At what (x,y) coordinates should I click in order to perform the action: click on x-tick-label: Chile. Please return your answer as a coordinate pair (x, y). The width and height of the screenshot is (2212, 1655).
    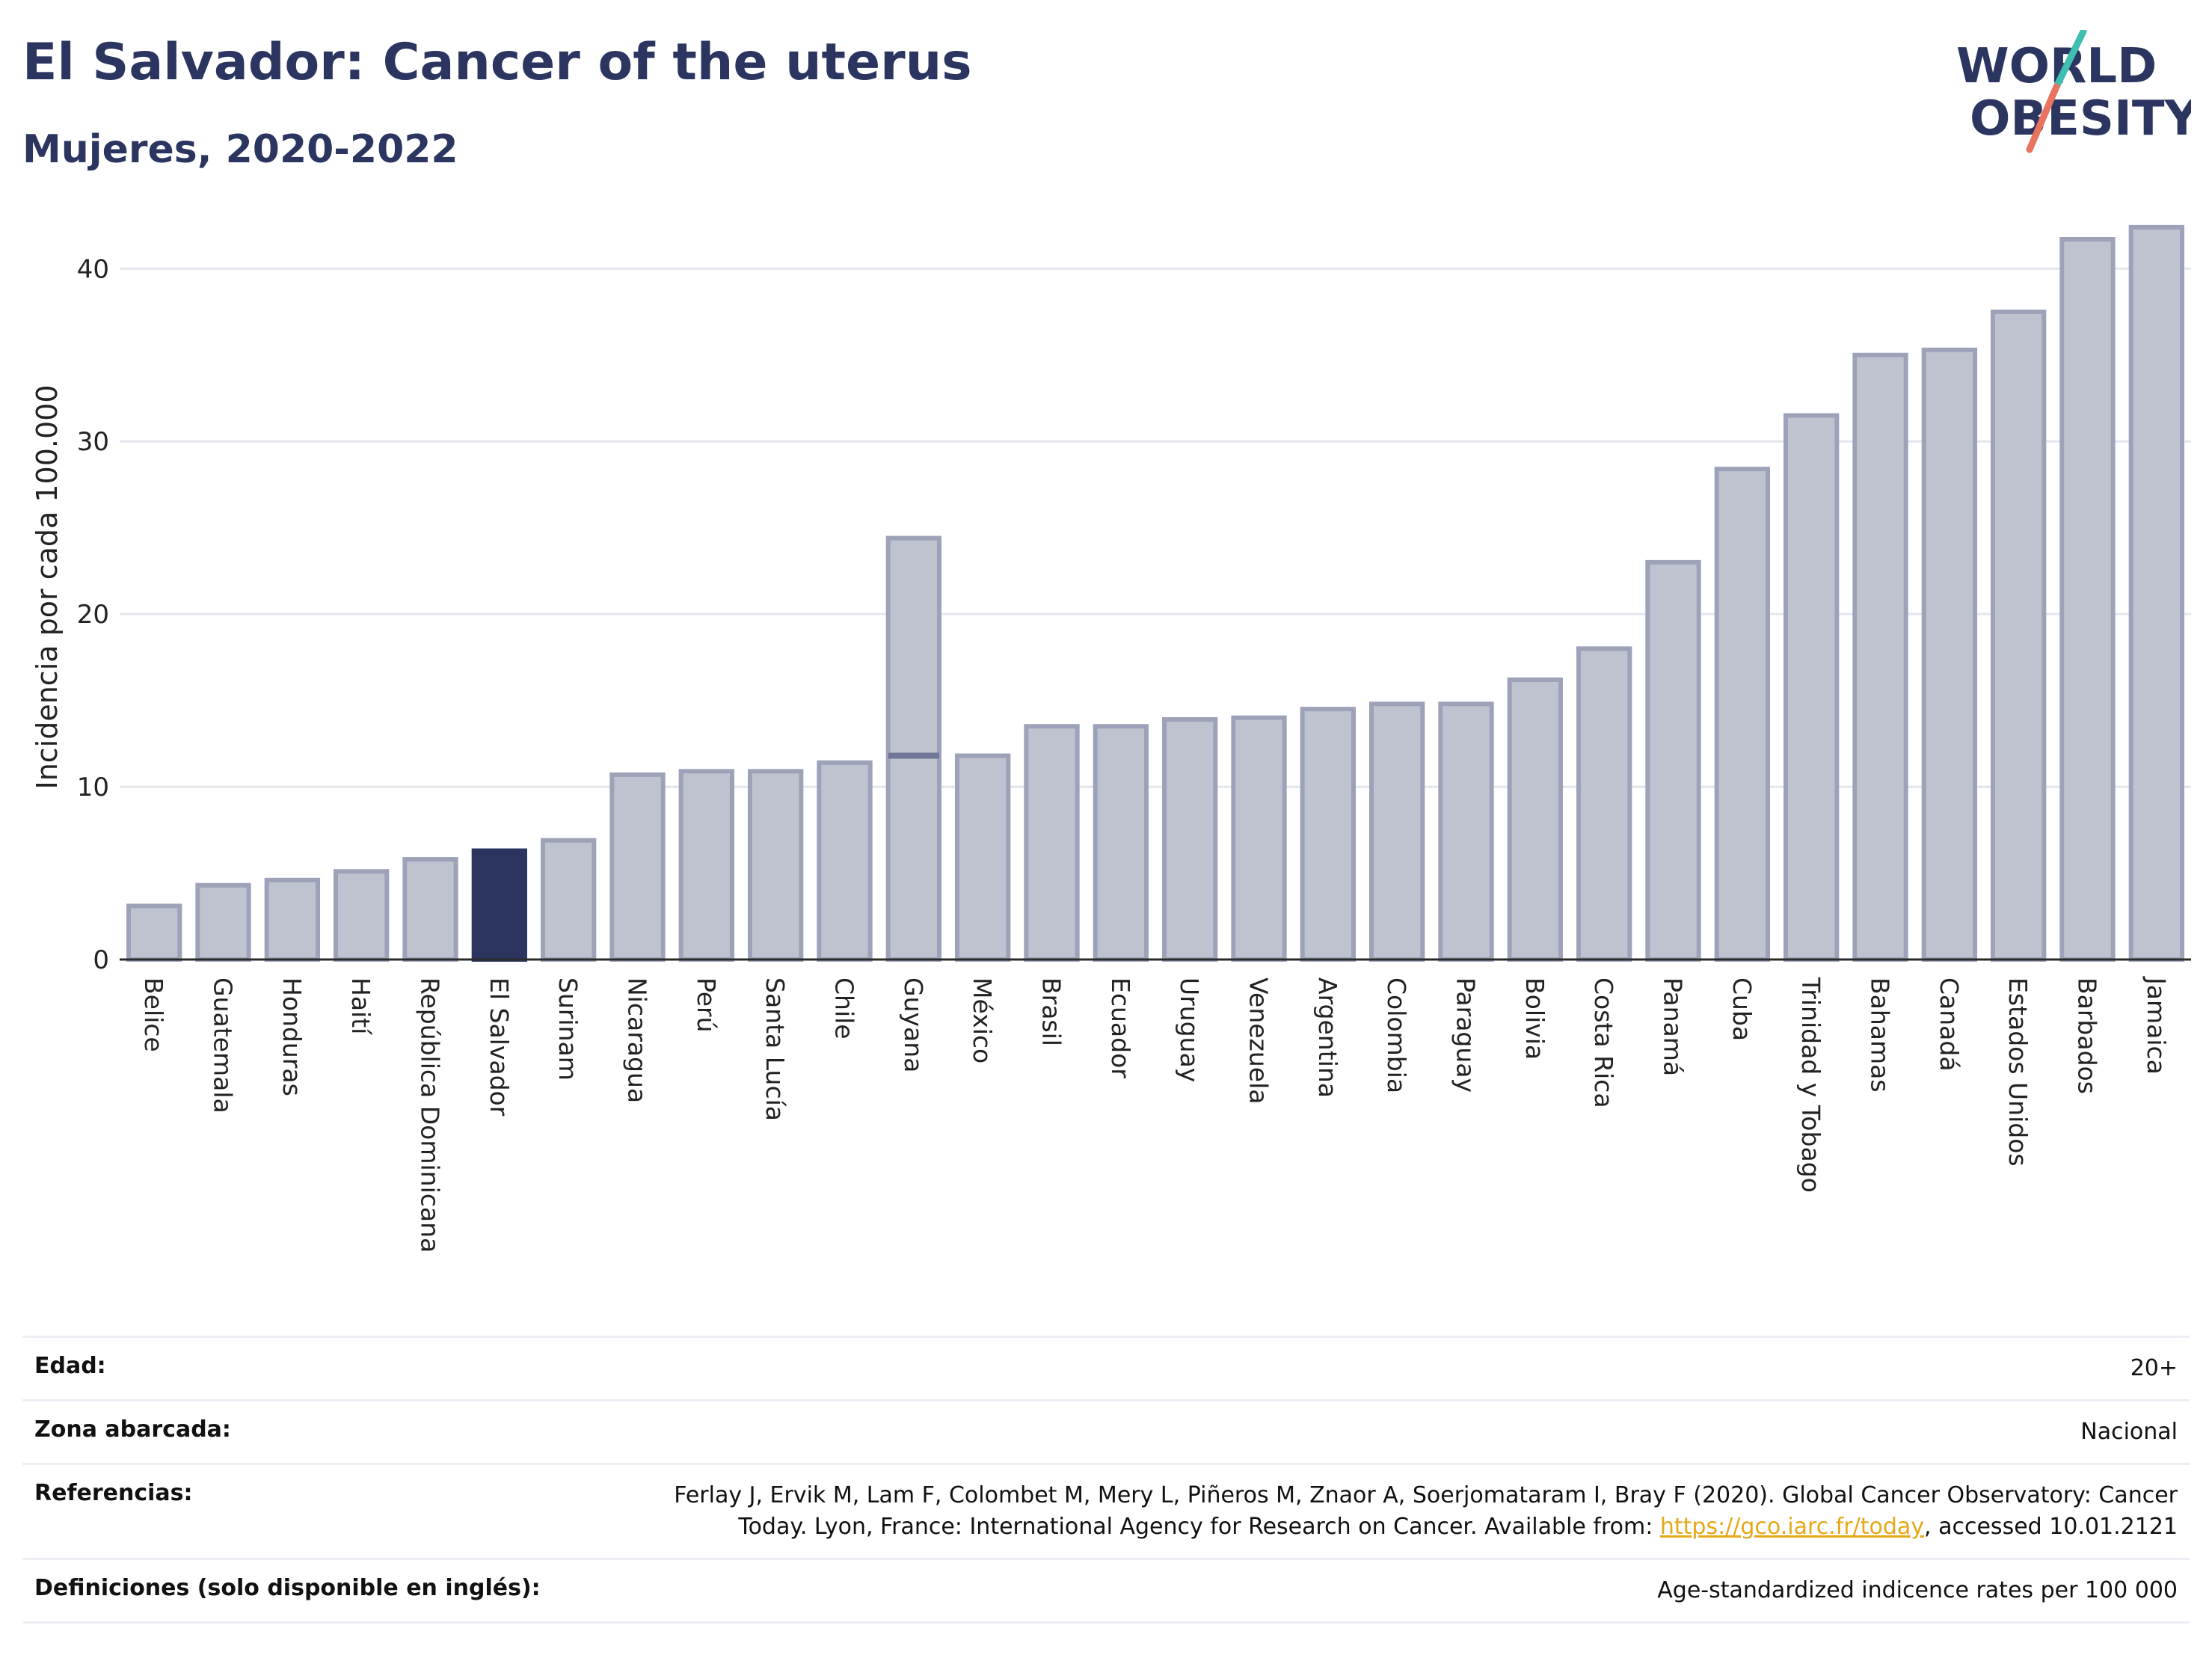
    Looking at the image, I should click on (844, 1008).